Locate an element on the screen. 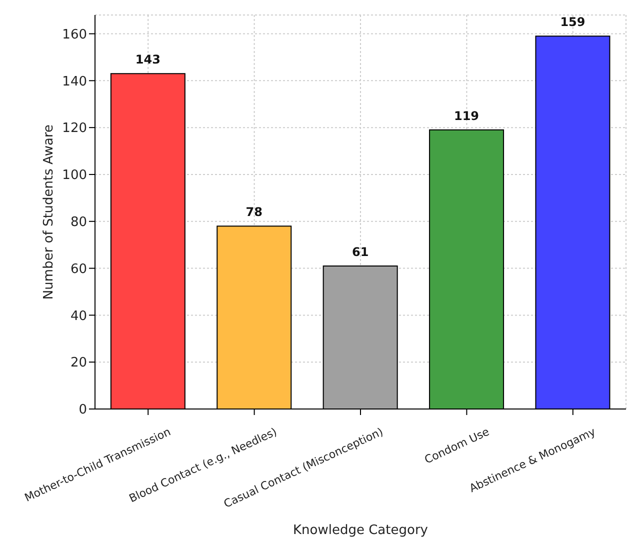  data-label: 78 is located at coordinates (254, 212).